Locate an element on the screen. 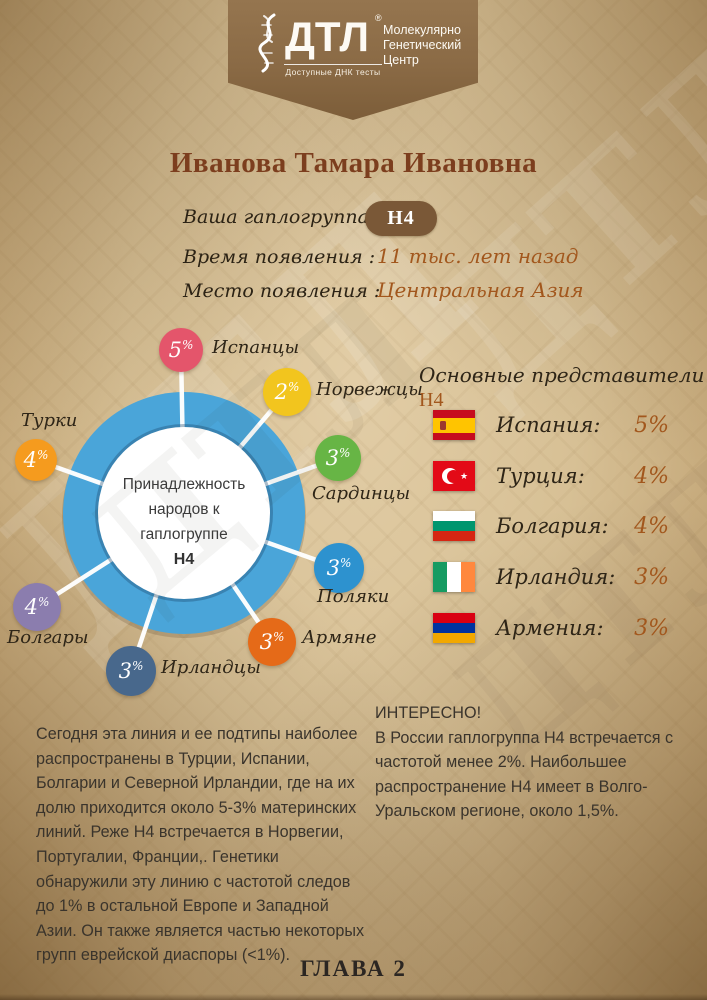 Image resolution: width=707 pixels, height=1000 pixels. country-name: Армения: is located at coordinates (550, 628).